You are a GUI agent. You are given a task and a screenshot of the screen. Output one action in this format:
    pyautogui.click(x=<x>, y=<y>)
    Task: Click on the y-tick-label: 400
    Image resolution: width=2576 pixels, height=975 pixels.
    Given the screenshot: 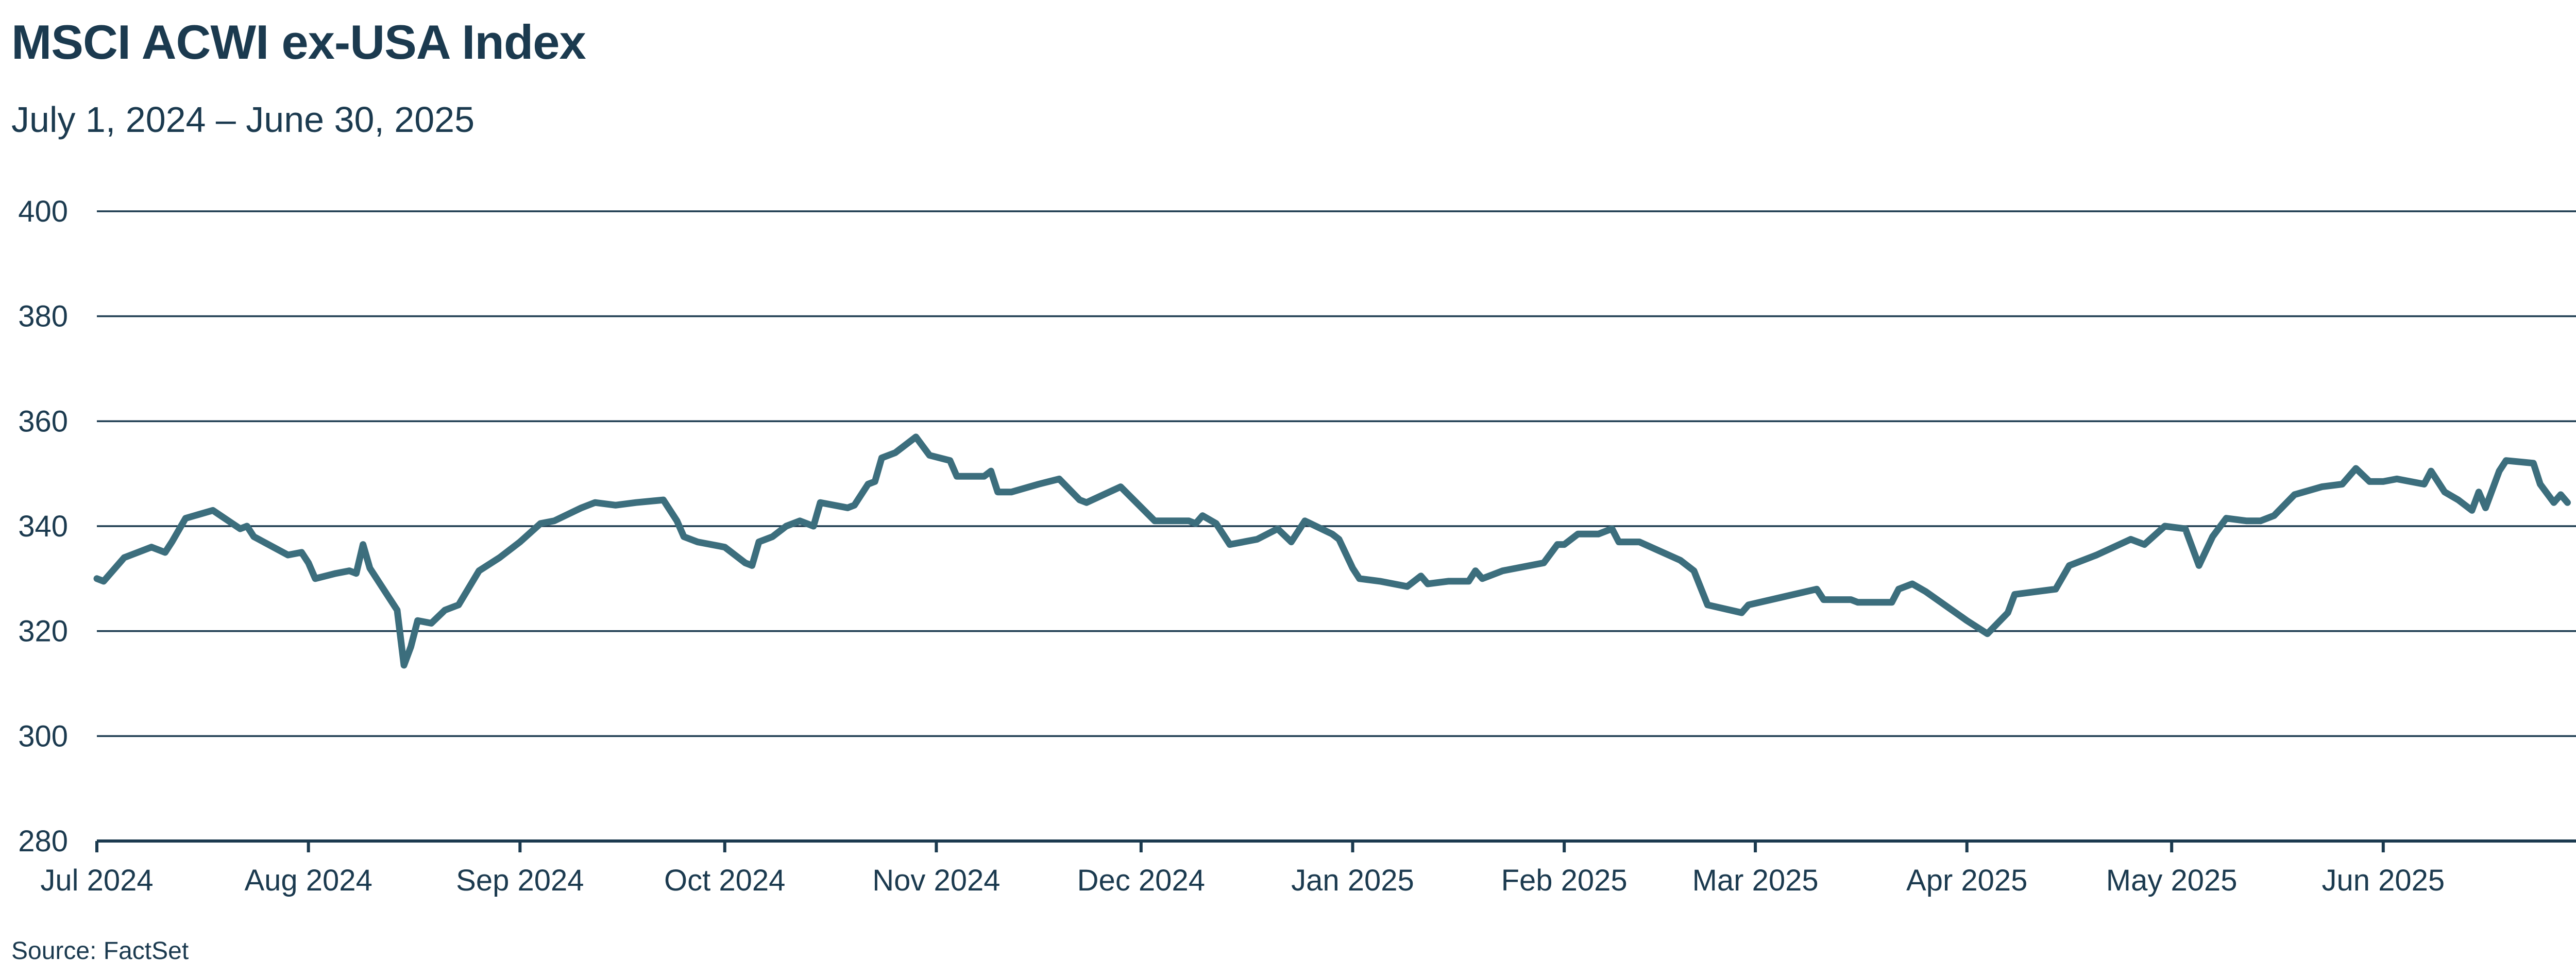 What is the action you would take?
    pyautogui.click(x=43, y=211)
    